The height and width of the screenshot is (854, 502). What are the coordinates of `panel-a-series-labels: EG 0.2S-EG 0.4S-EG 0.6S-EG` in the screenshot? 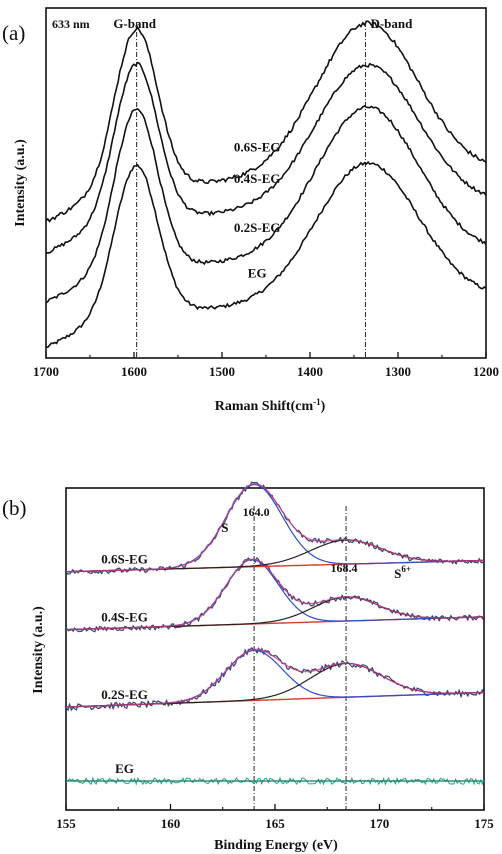 It's located at (257, 210).